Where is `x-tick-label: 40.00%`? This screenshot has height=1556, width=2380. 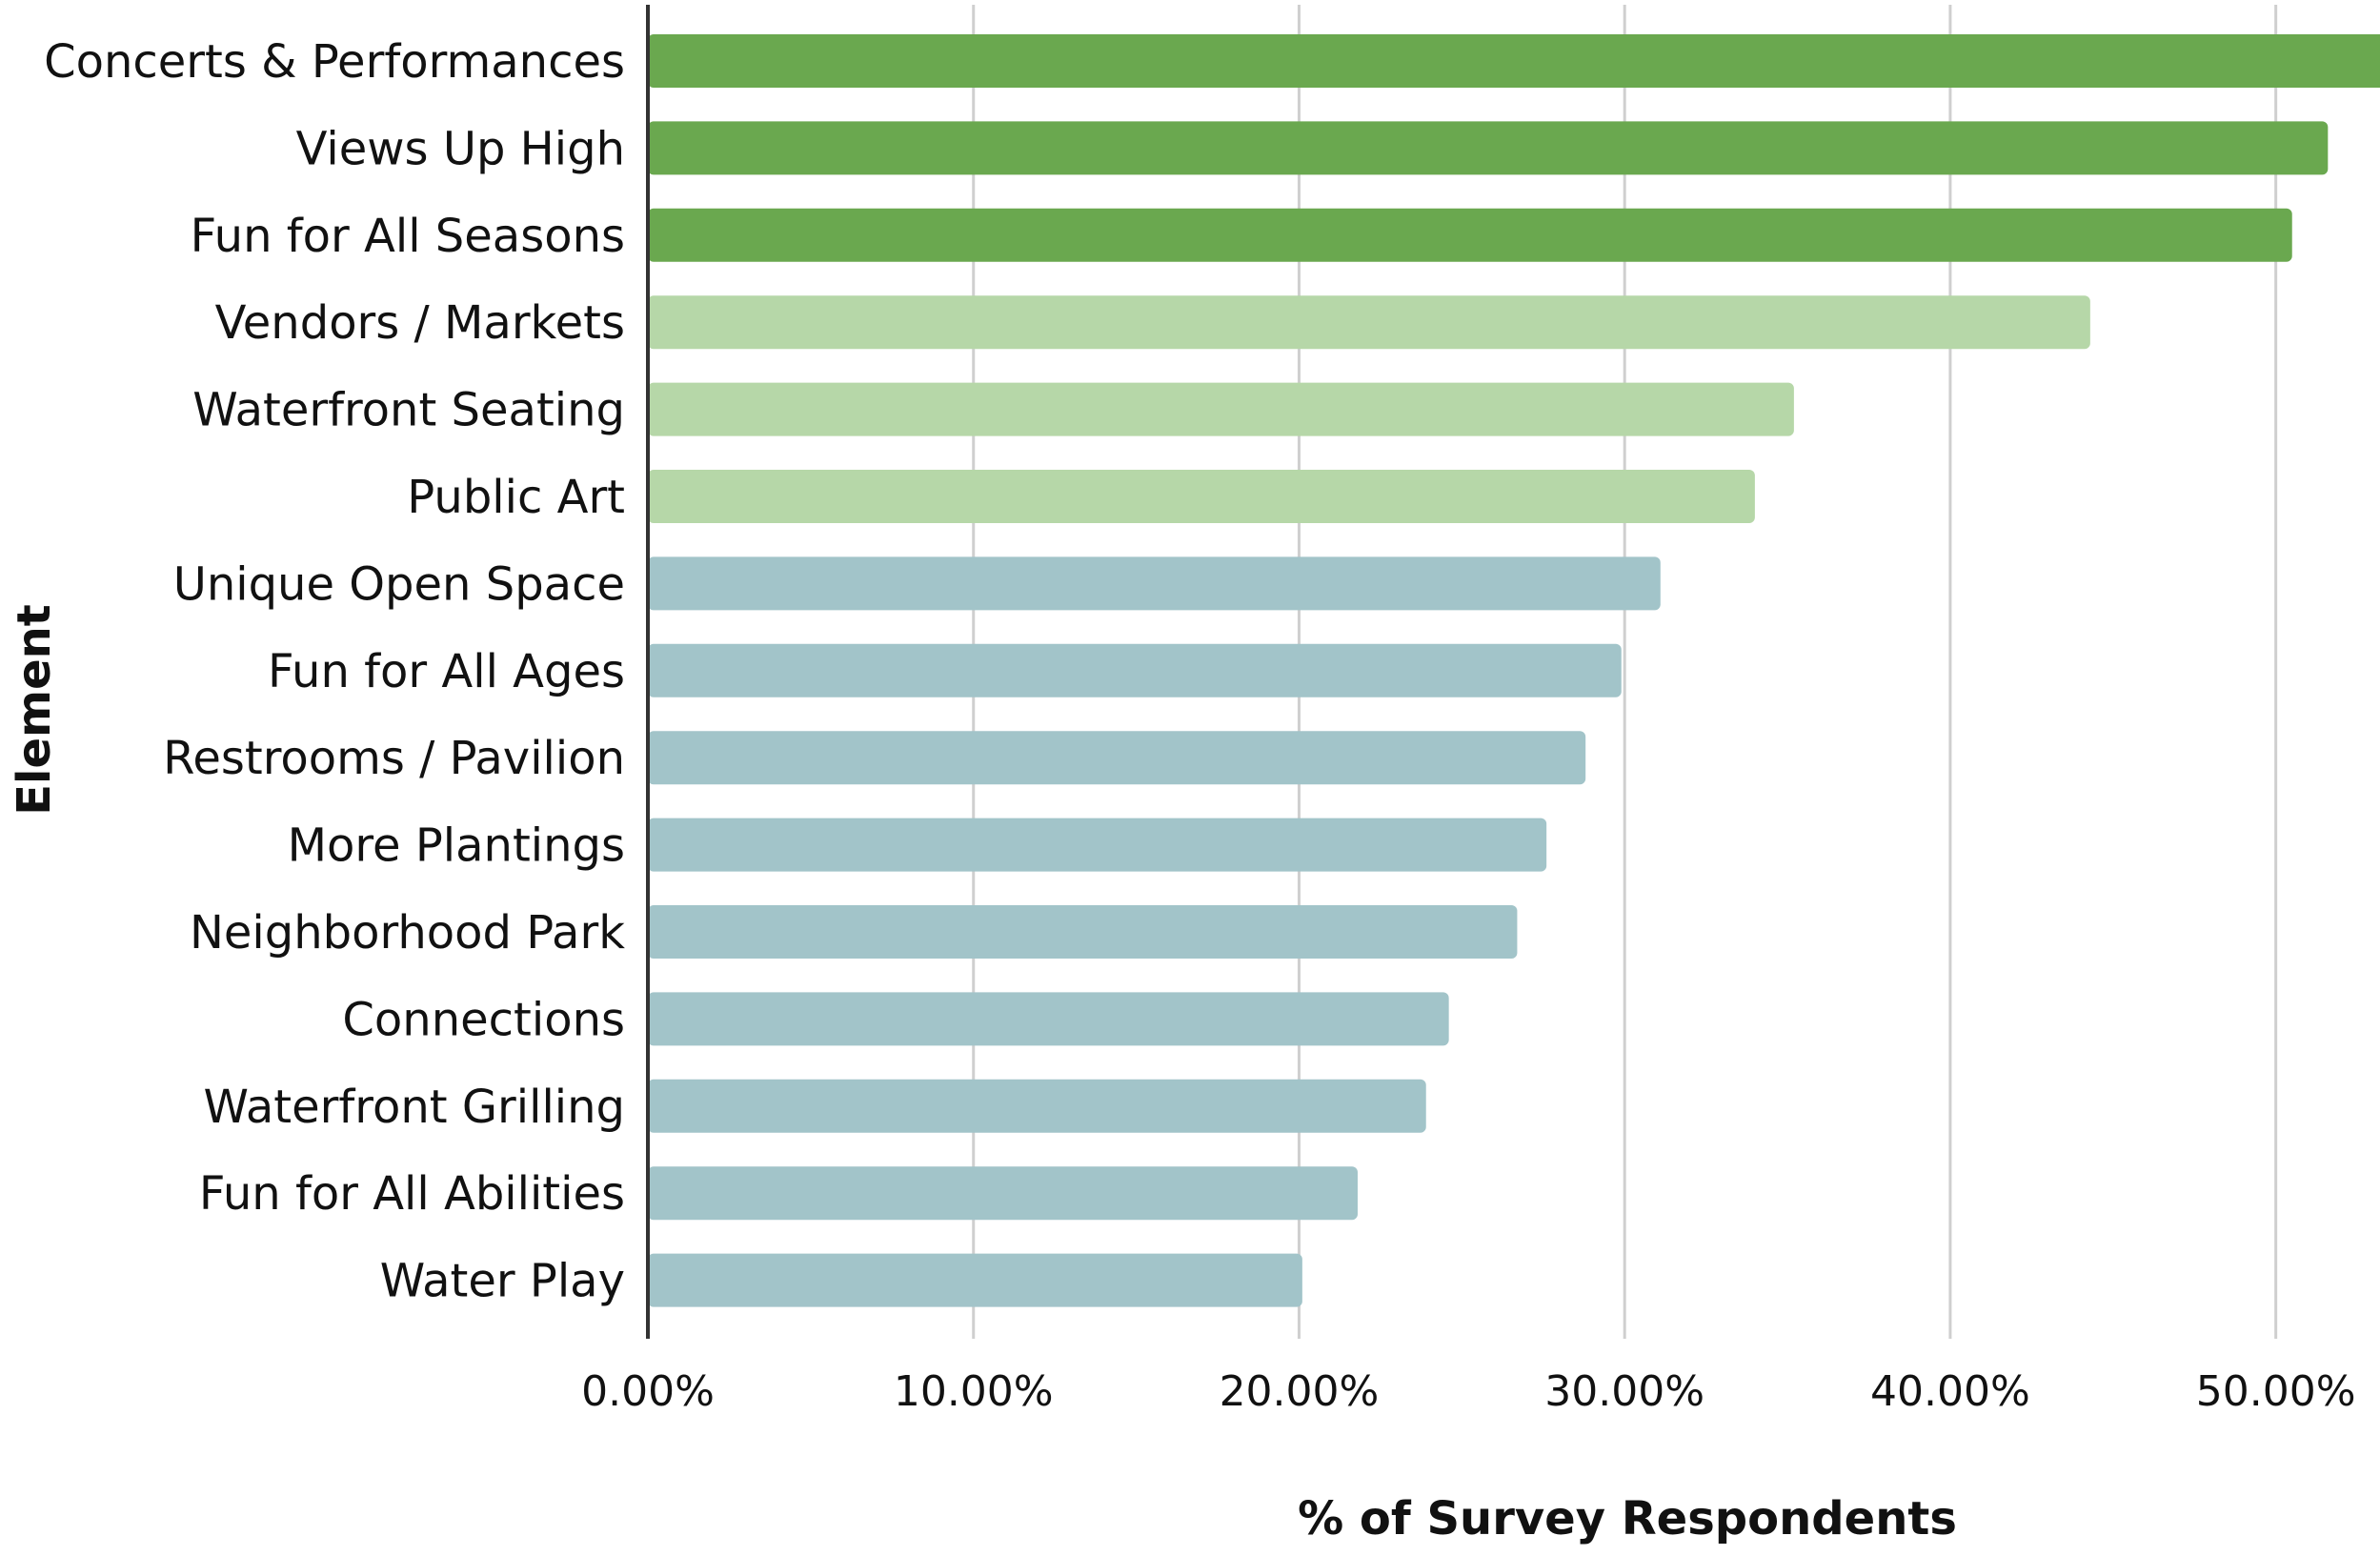 x-tick-label: 40.00% is located at coordinates (1950, 1391).